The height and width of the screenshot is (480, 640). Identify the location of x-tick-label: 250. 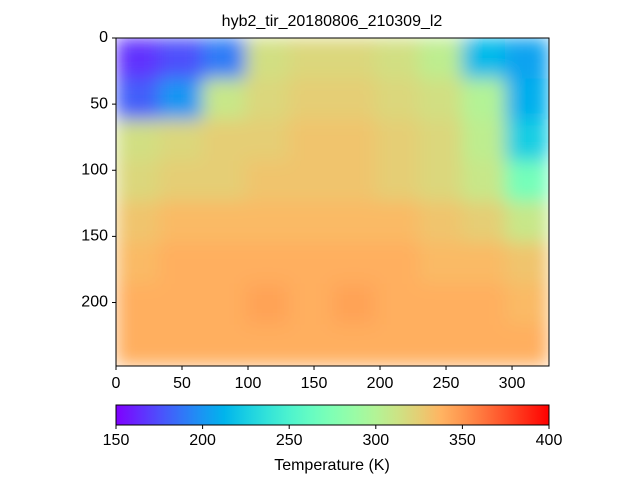
(446, 383).